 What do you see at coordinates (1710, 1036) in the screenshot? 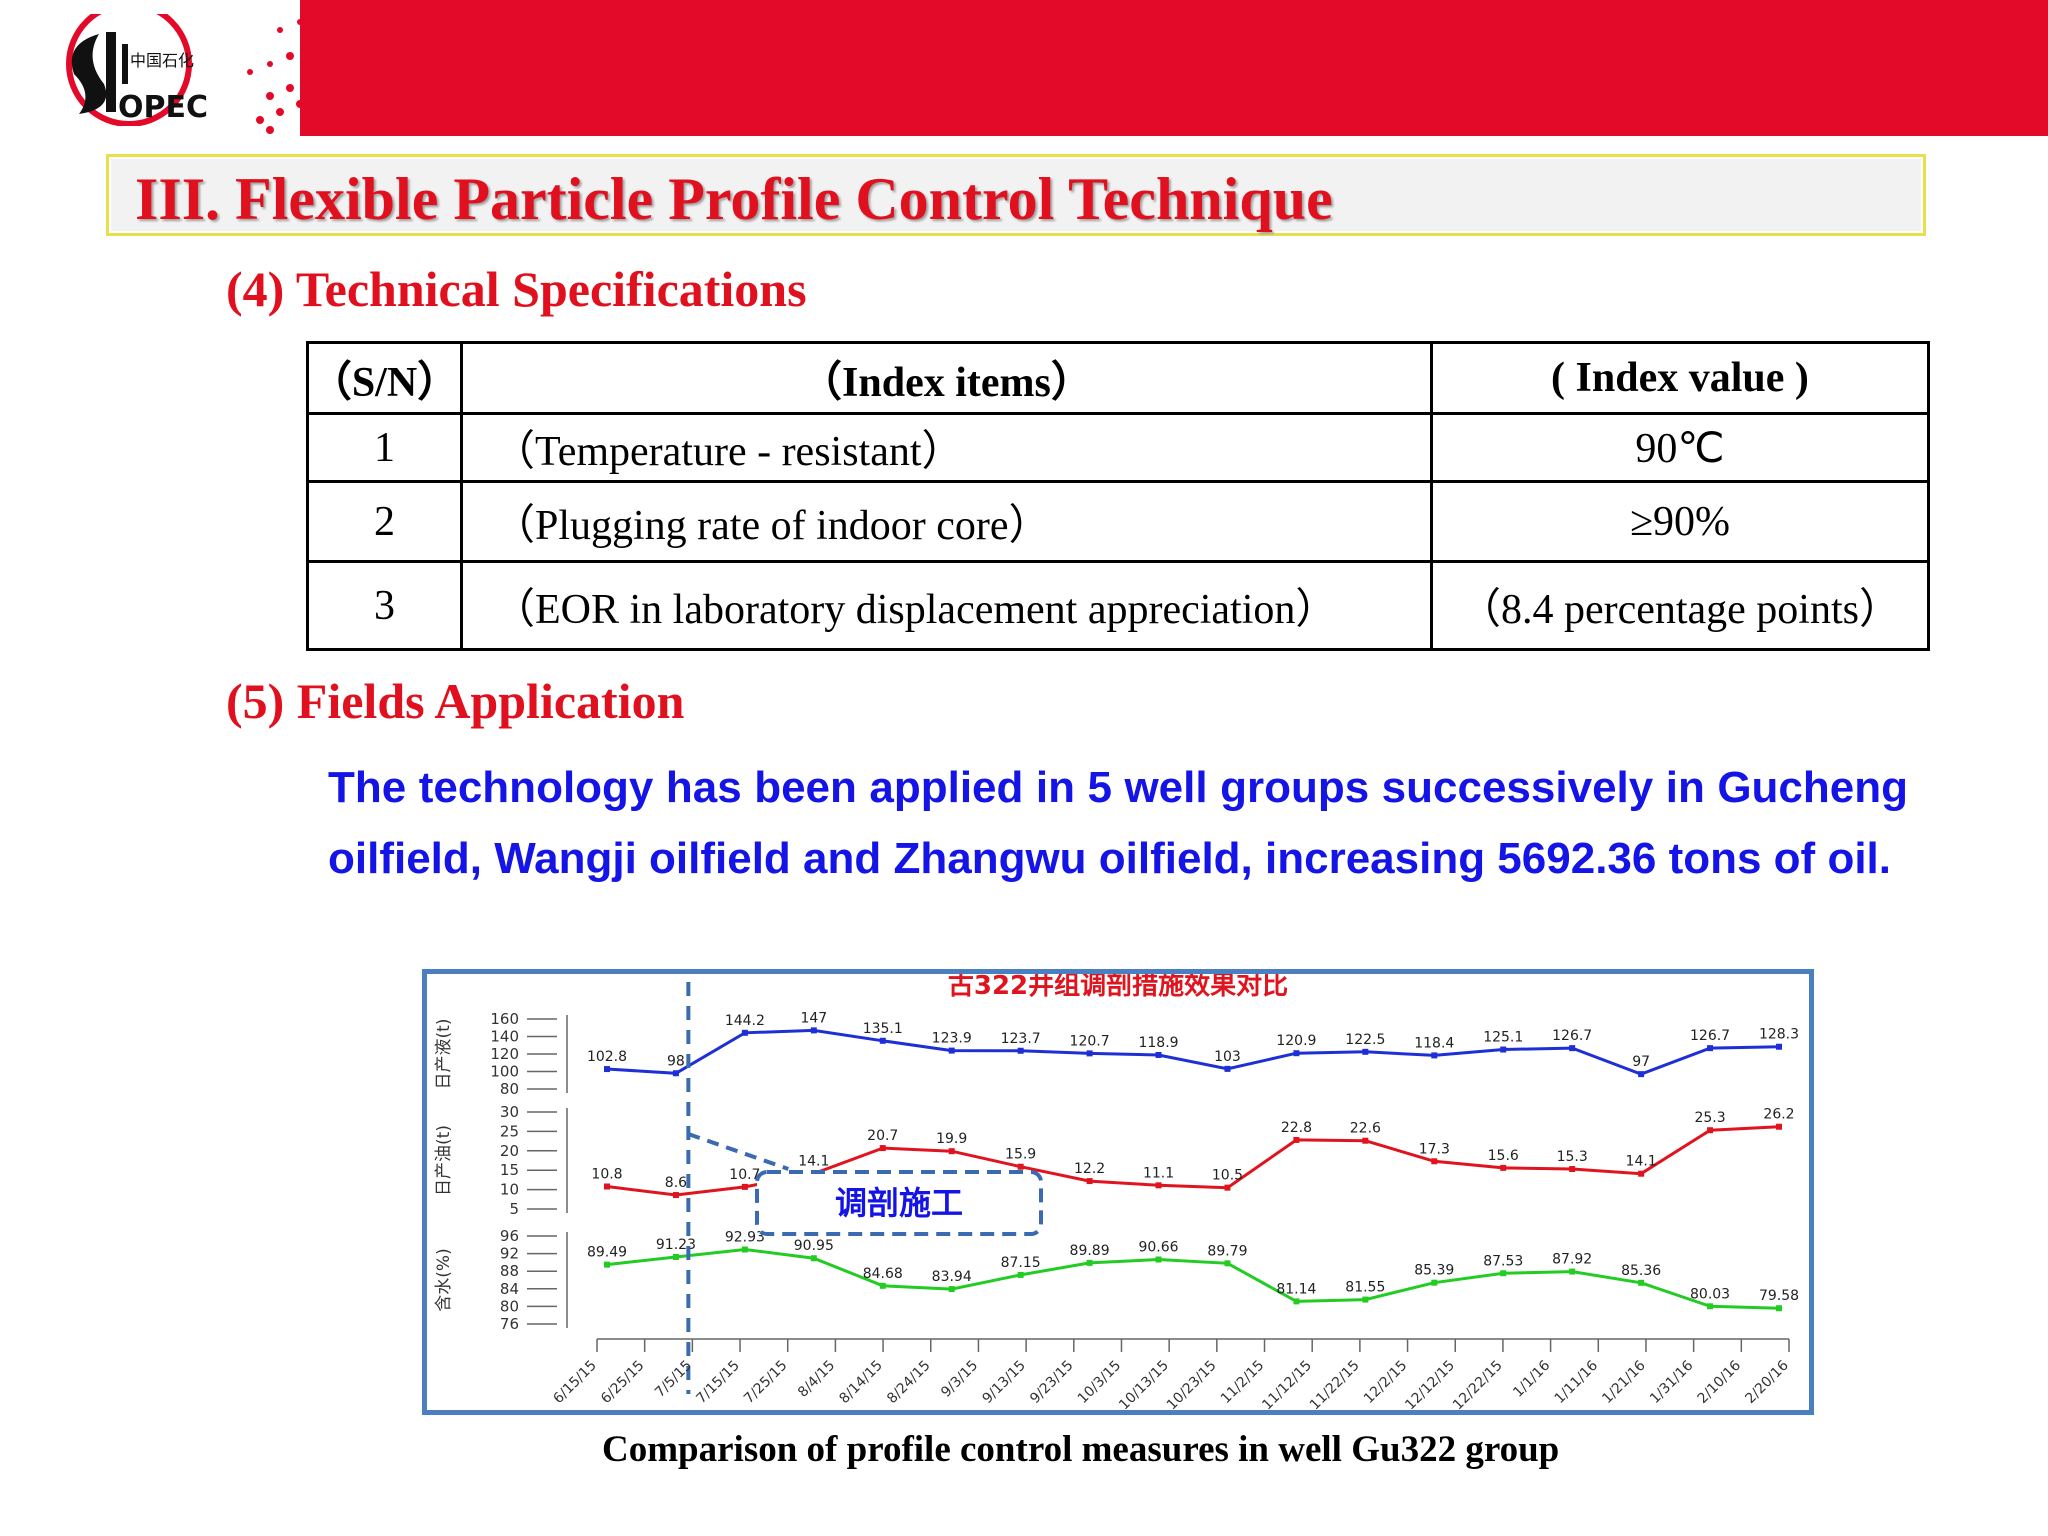
I see `data-label: 126.7` at bounding box center [1710, 1036].